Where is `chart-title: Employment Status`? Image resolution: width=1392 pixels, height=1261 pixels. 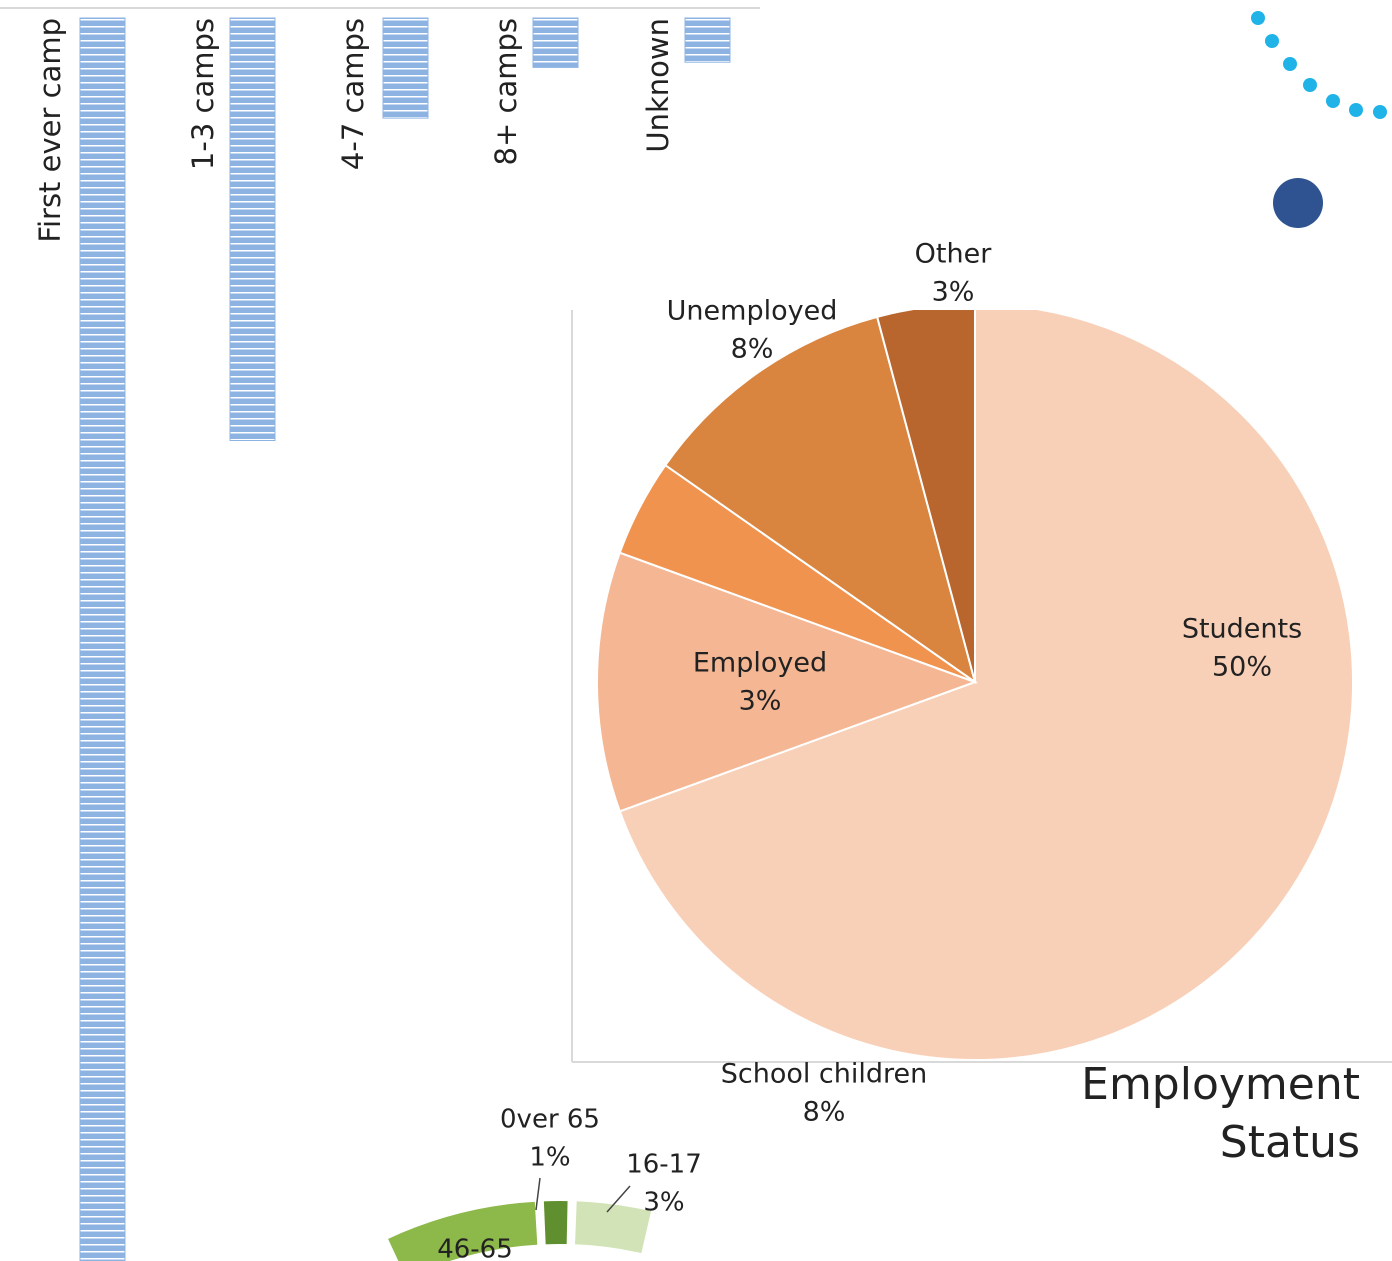 chart-title: Employment Status is located at coordinates (1220, 1113).